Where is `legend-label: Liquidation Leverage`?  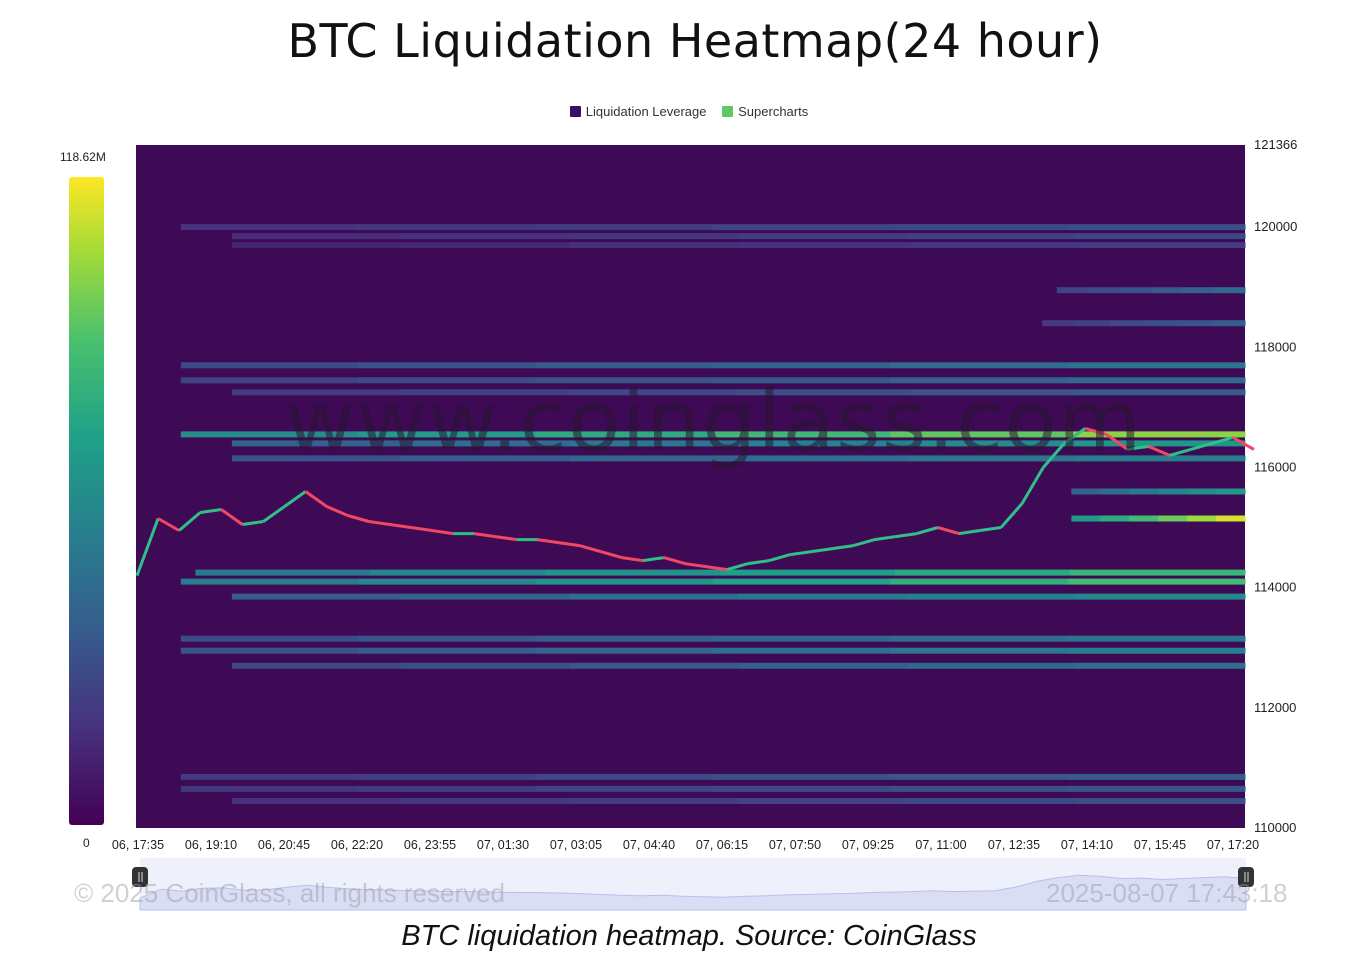 legend-label: Liquidation Leverage is located at coordinates (646, 111).